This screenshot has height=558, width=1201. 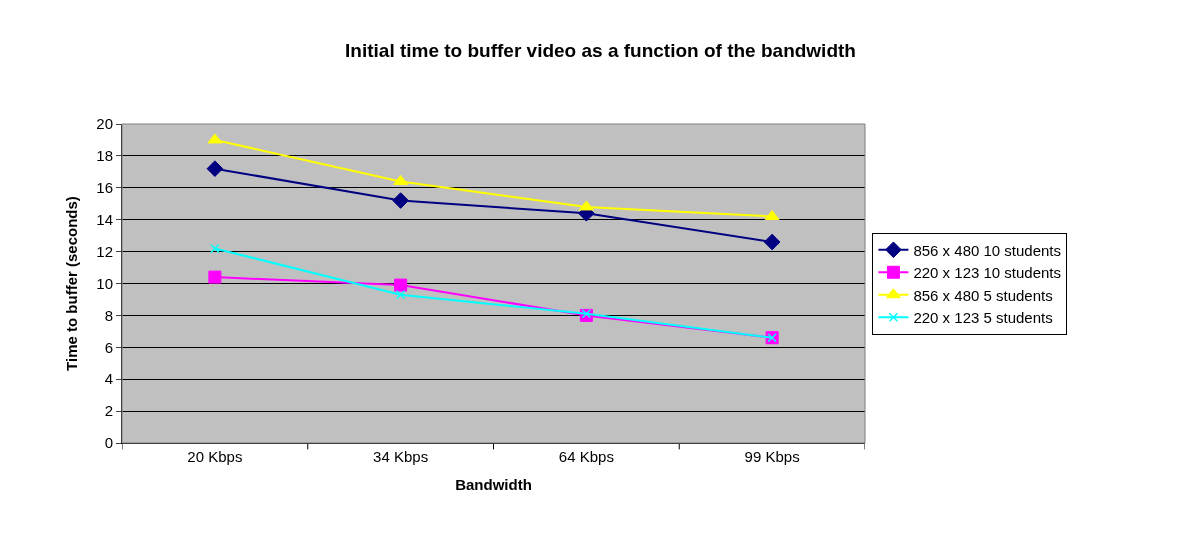 I want to click on y-tick-label: 0, so click(x=108, y=443).